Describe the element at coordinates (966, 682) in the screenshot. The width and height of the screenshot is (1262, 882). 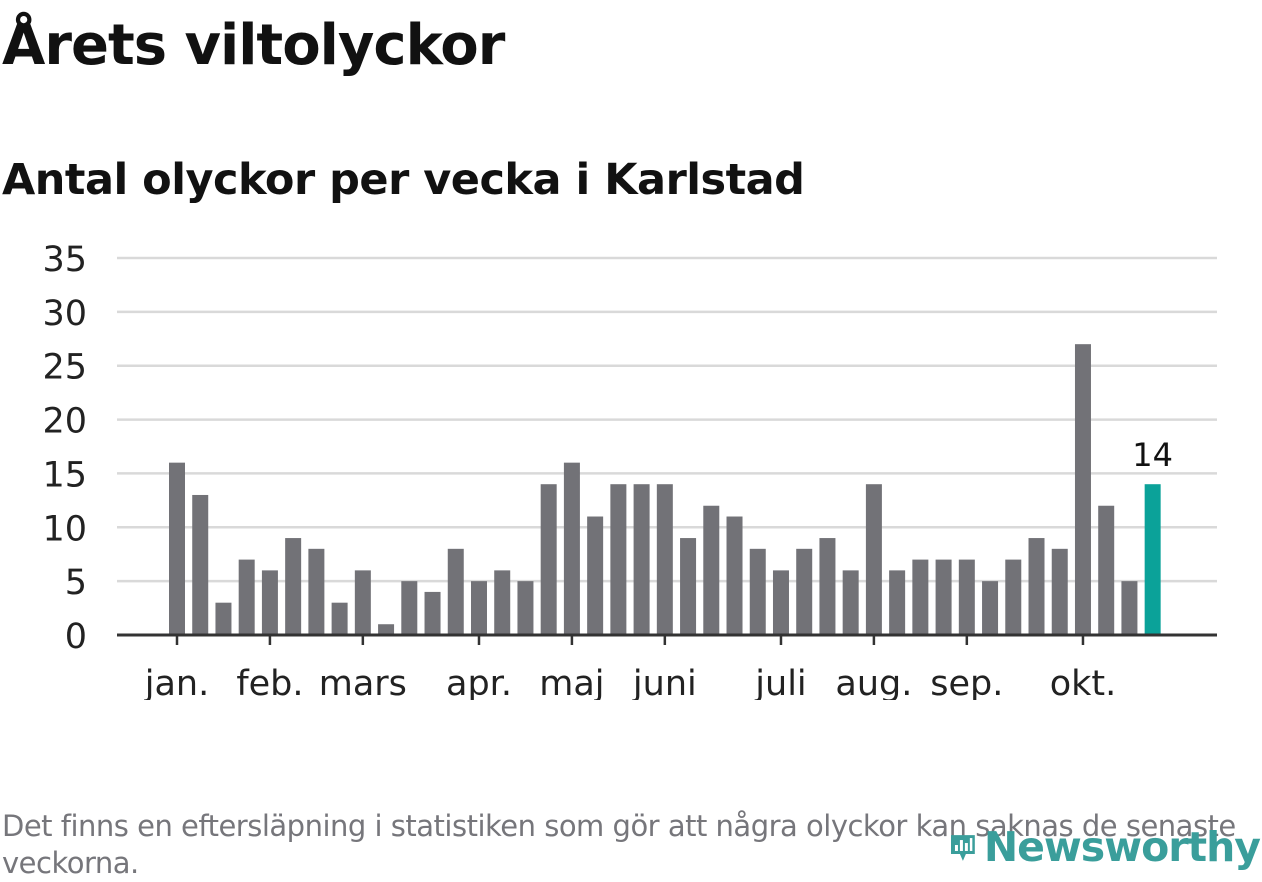
I see `x-tick-label: sep.` at that location.